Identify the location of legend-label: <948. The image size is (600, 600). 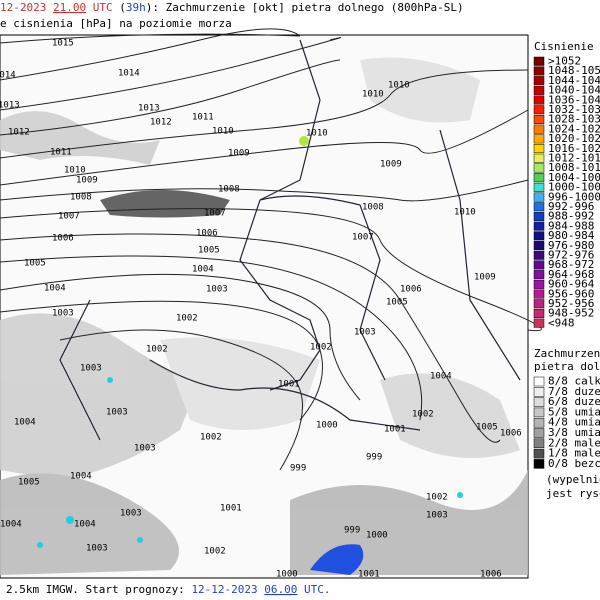
(561, 322).